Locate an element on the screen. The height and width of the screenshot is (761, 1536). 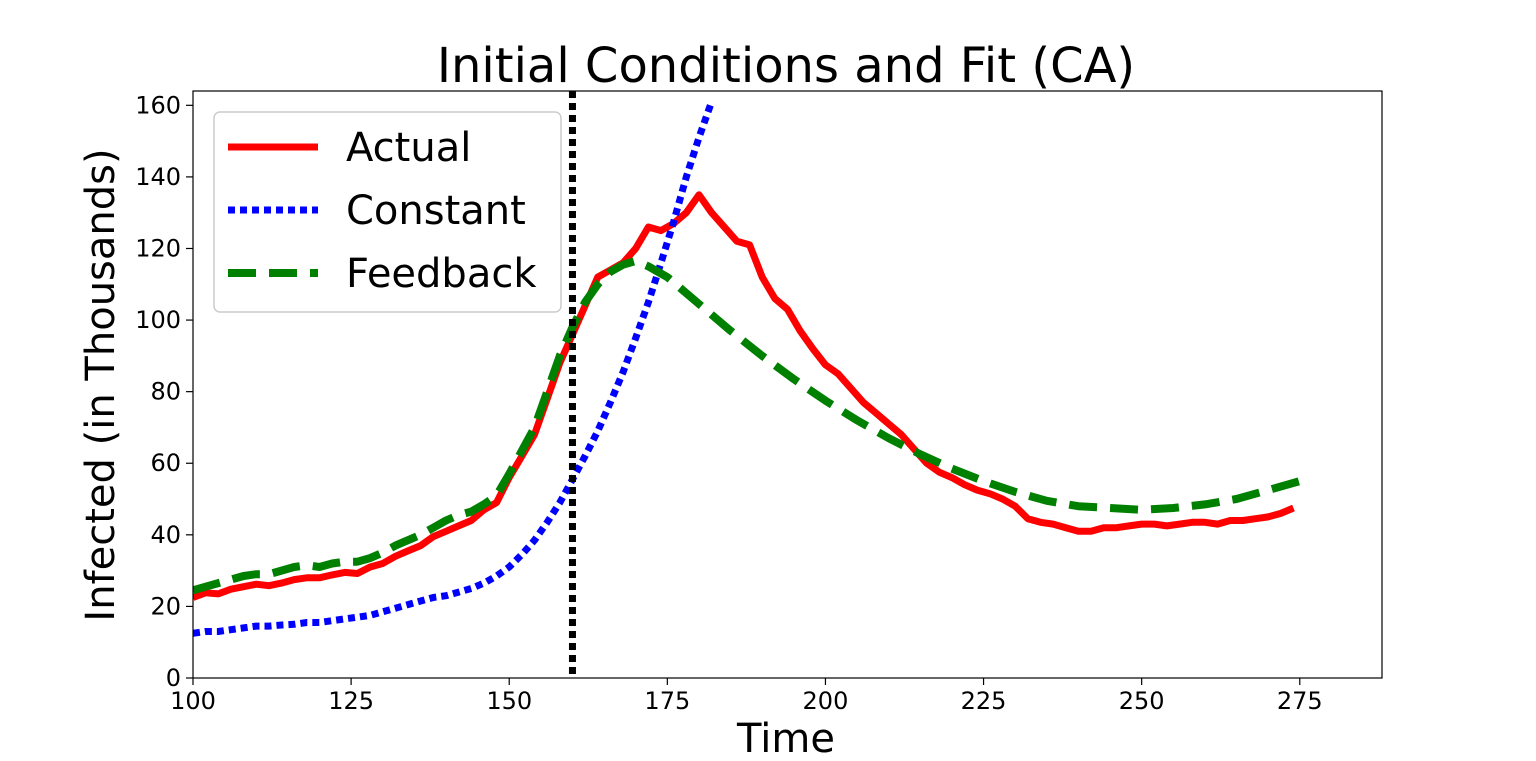
x-tick-label: 175 is located at coordinates (667, 701).